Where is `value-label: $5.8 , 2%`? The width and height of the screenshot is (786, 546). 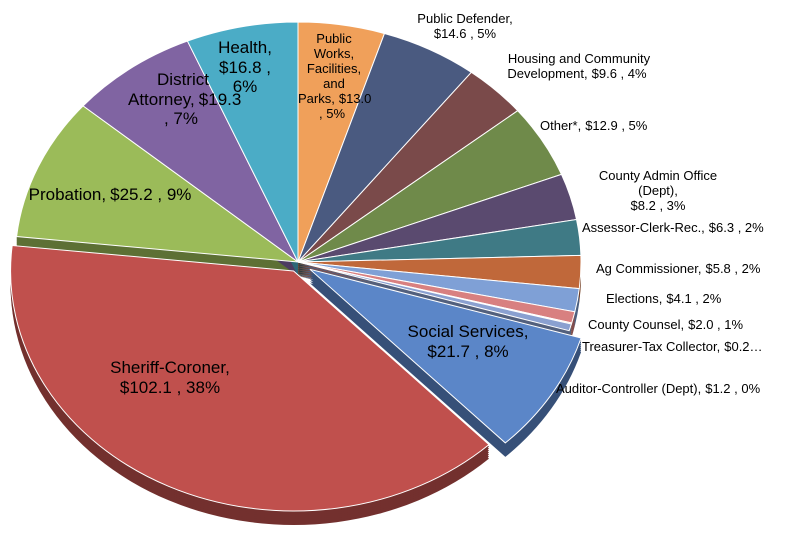 value-label: $5.8 , 2% is located at coordinates (733, 268).